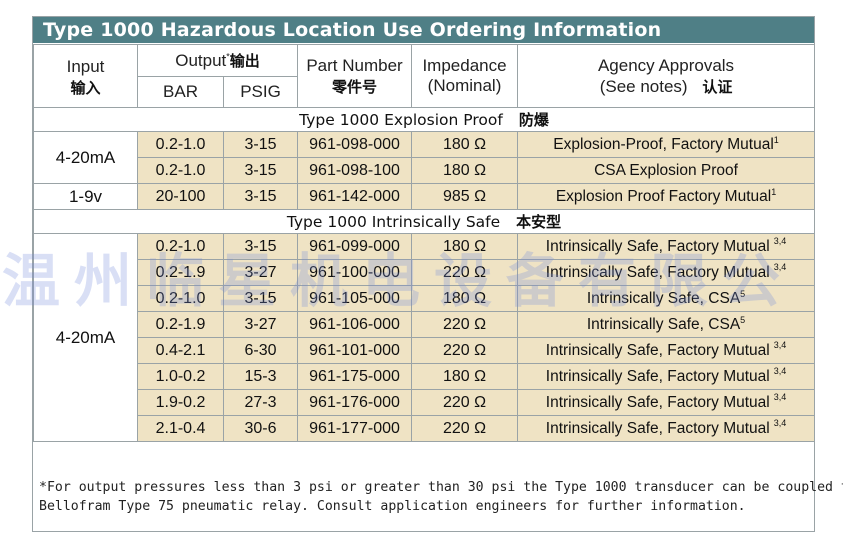 Image resolution: width=843 pixels, height=549 pixels. Describe the element at coordinates (244, 60) in the screenshot. I see `header-output-cn: 输出` at that location.